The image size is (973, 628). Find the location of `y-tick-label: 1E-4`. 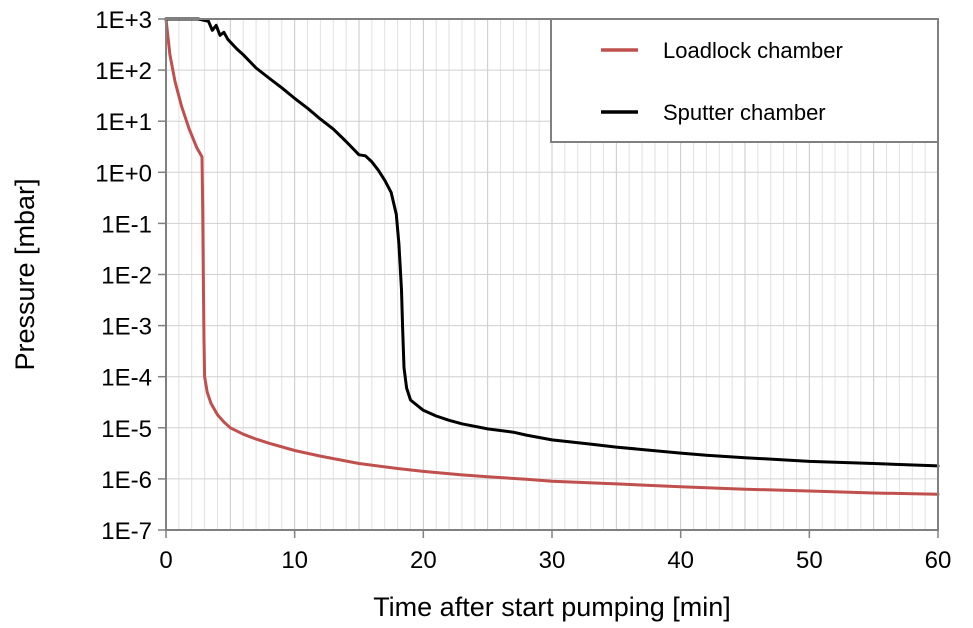

y-tick-label: 1E-4 is located at coordinates (126, 378).